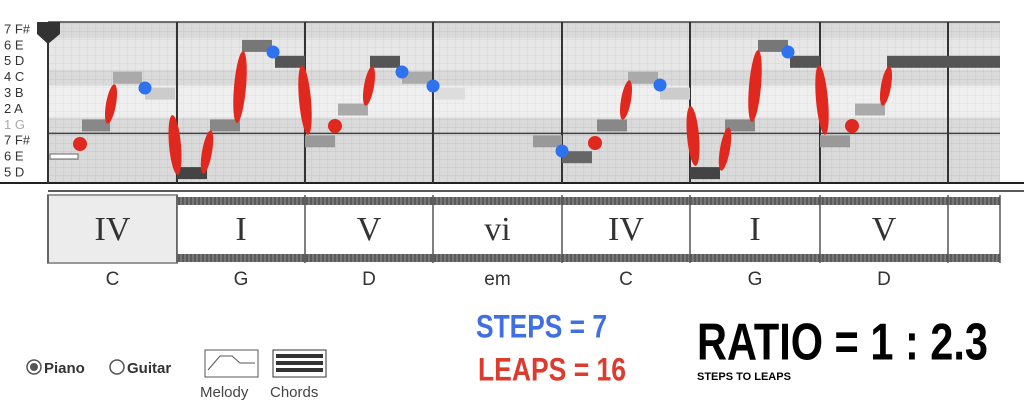 The width and height of the screenshot is (1024, 405). What do you see at coordinates (224, 392) in the screenshot?
I see `view-label: Melody` at bounding box center [224, 392].